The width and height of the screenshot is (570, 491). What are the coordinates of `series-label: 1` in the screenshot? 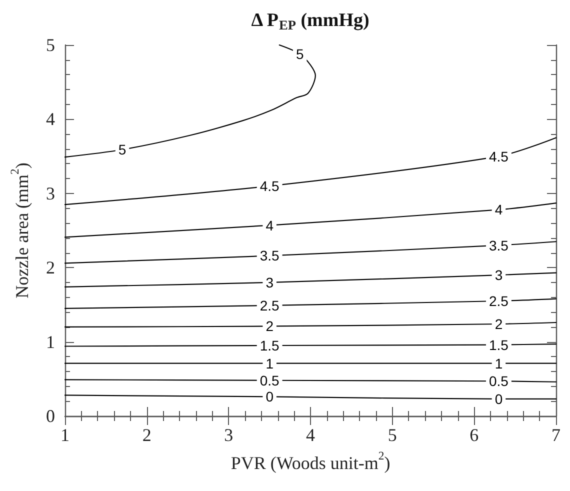 It's located at (270, 363).